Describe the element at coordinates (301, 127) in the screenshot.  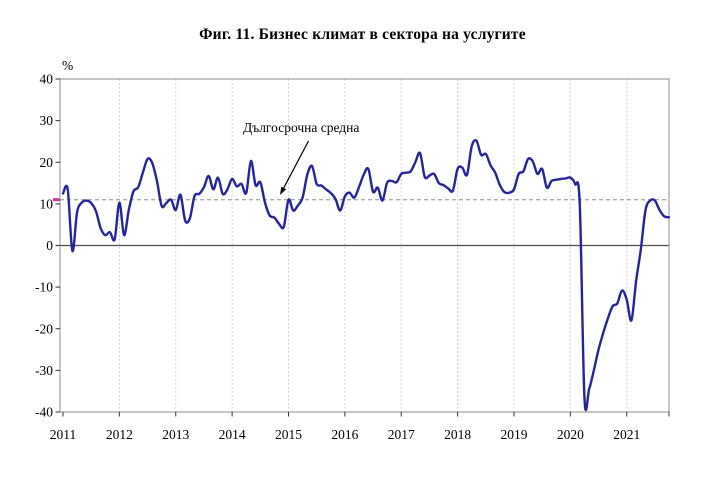
I see `long-term-average-label: Дългосрочна средна` at that location.